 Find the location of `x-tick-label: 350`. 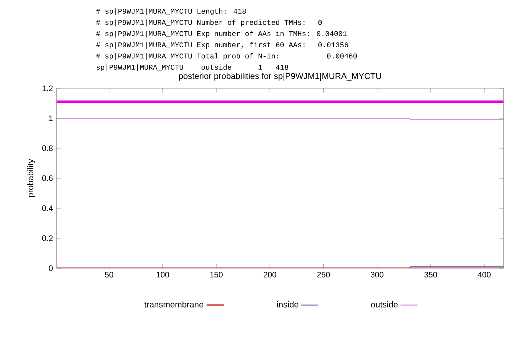

x-tick-label: 350 is located at coordinates (431, 275).